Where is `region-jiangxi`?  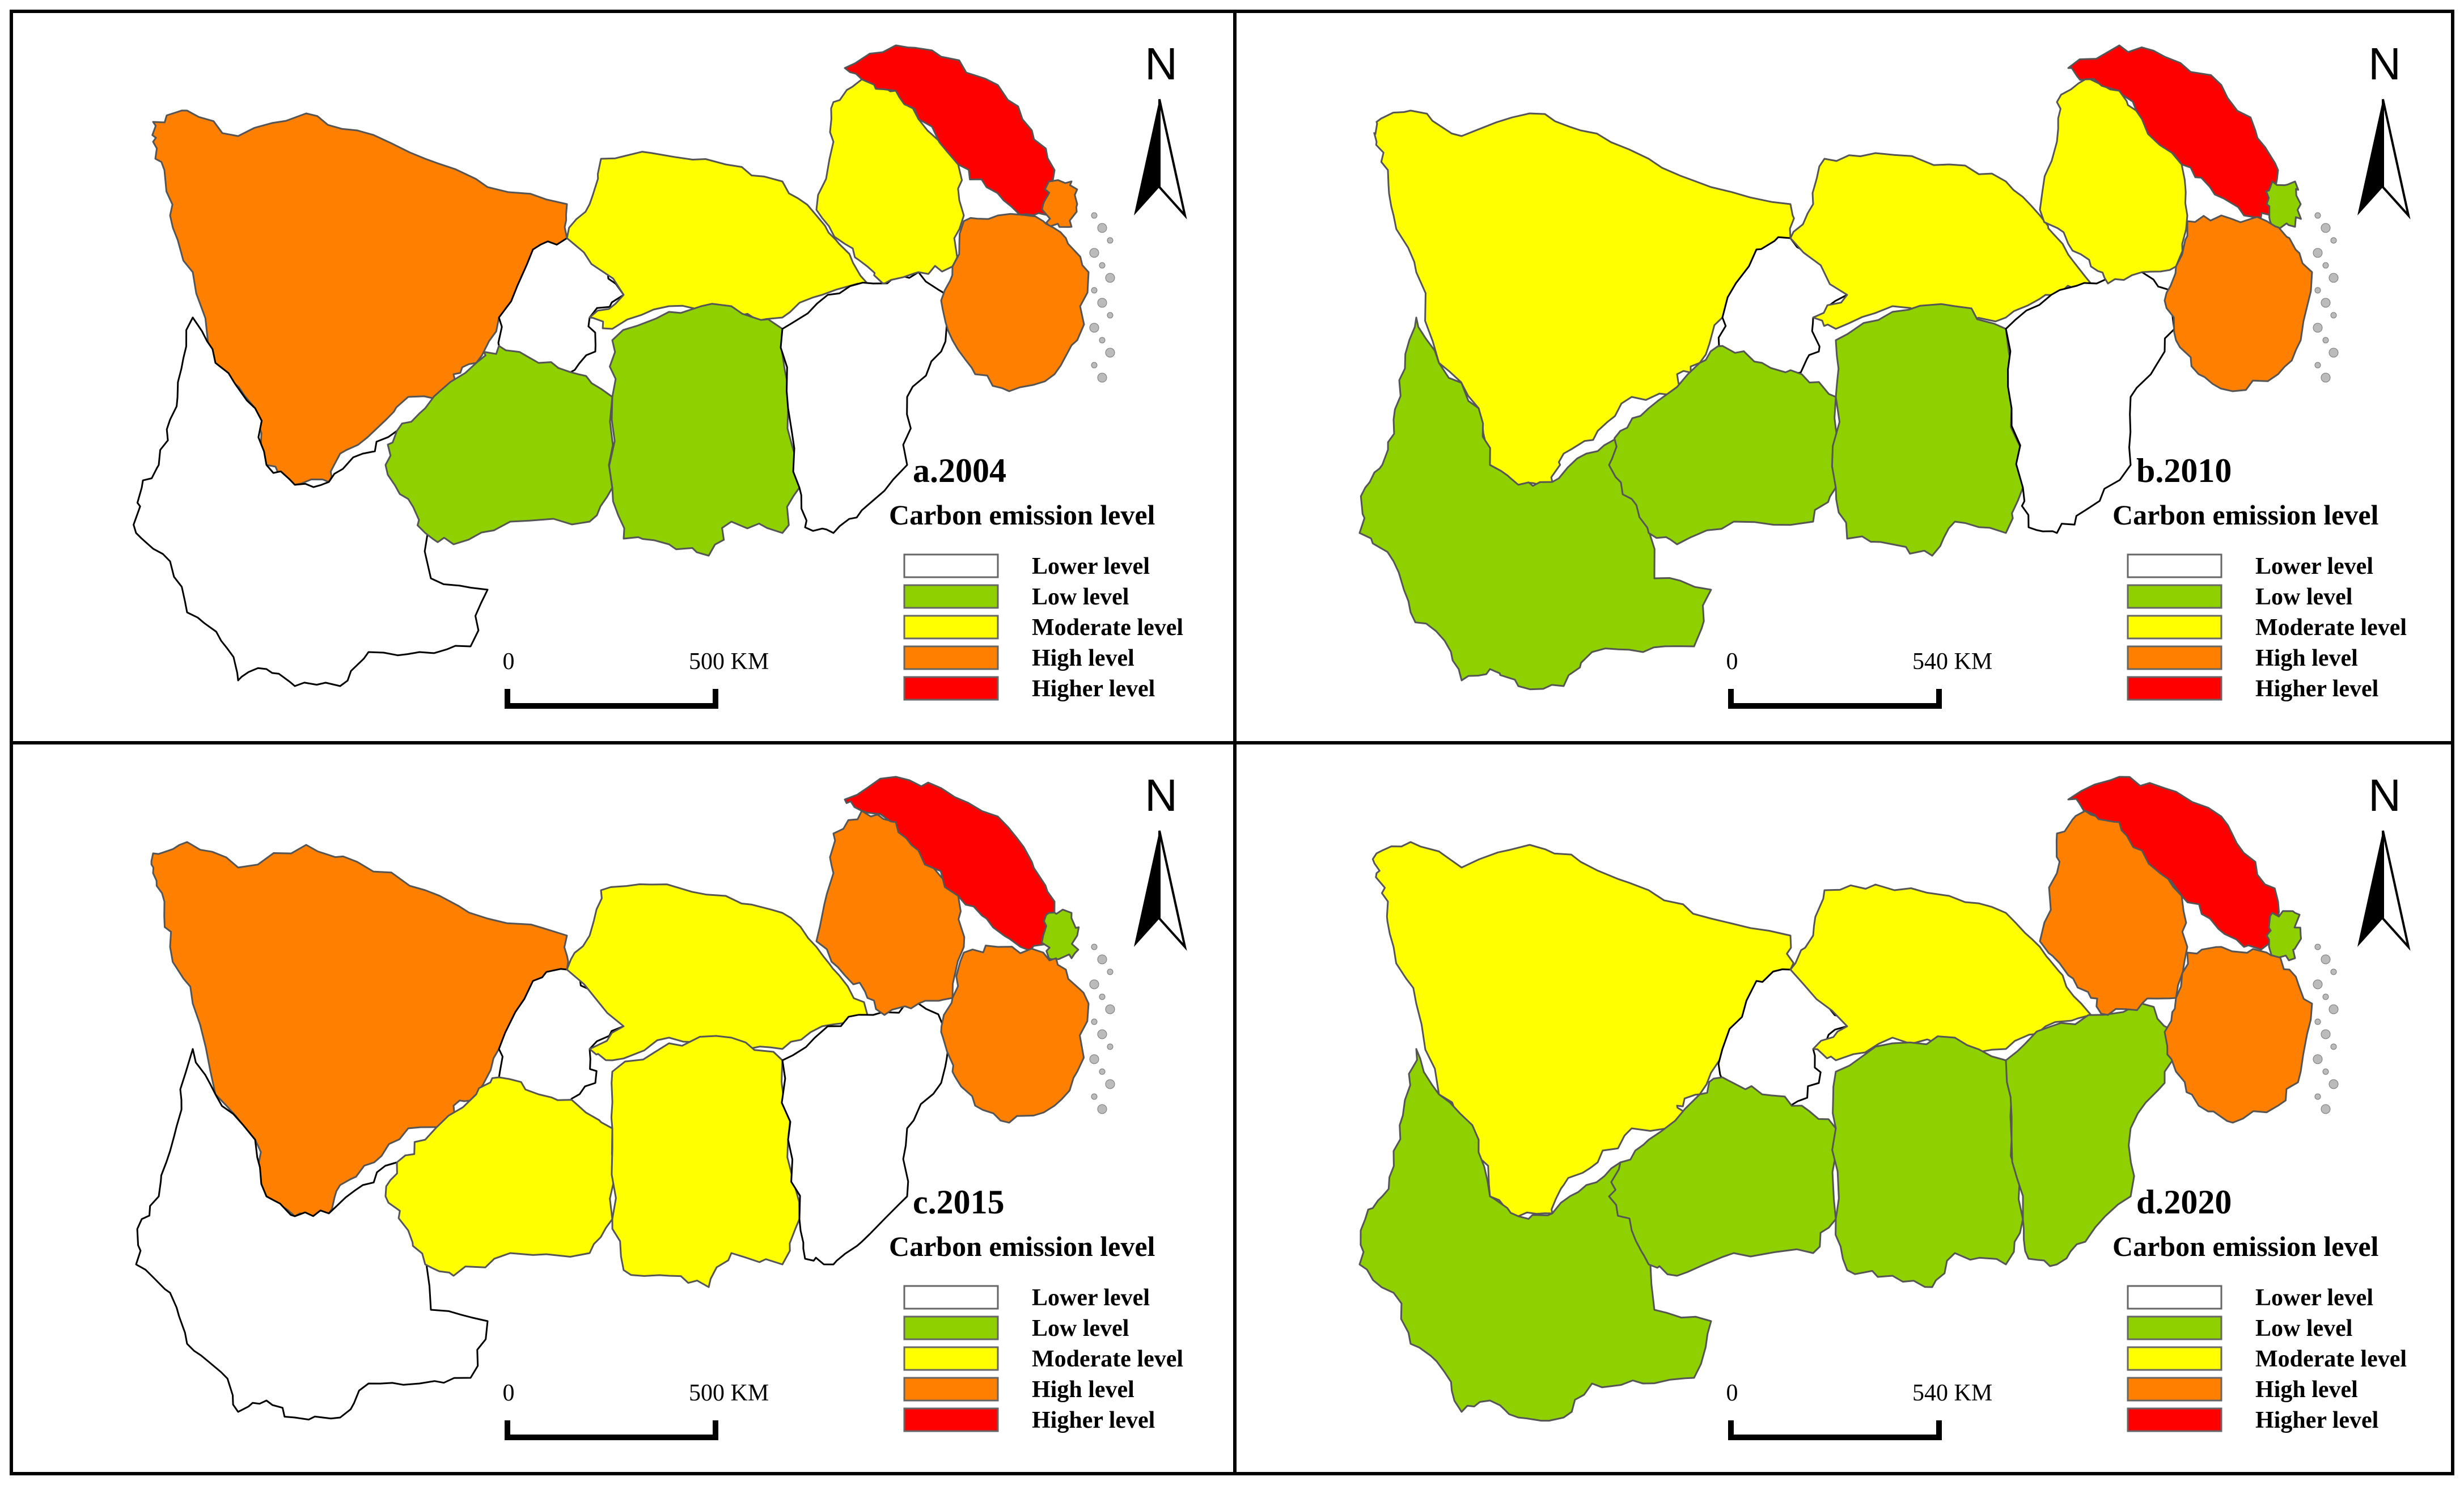 region-jiangxi is located at coordinates (867, 1133).